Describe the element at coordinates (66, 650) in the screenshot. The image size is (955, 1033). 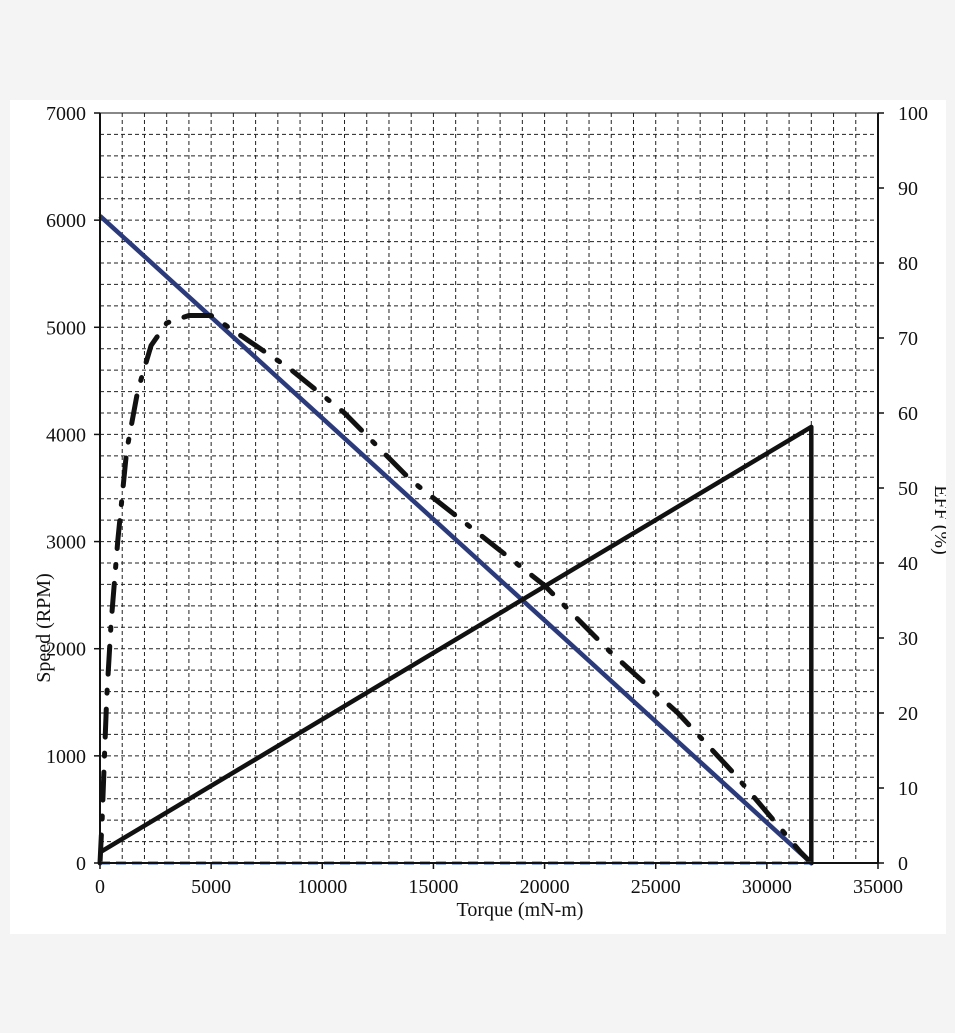
I see `y-tick-label: 2000` at that location.